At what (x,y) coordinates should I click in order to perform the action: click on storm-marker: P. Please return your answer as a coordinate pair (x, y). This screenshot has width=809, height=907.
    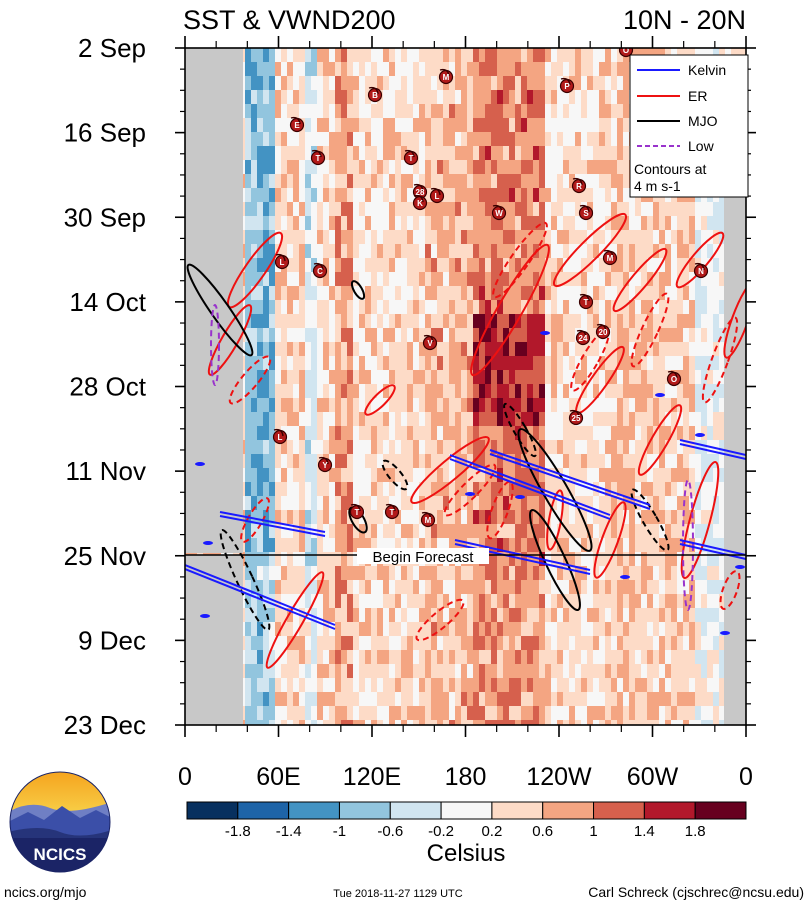
    Looking at the image, I should click on (567, 85).